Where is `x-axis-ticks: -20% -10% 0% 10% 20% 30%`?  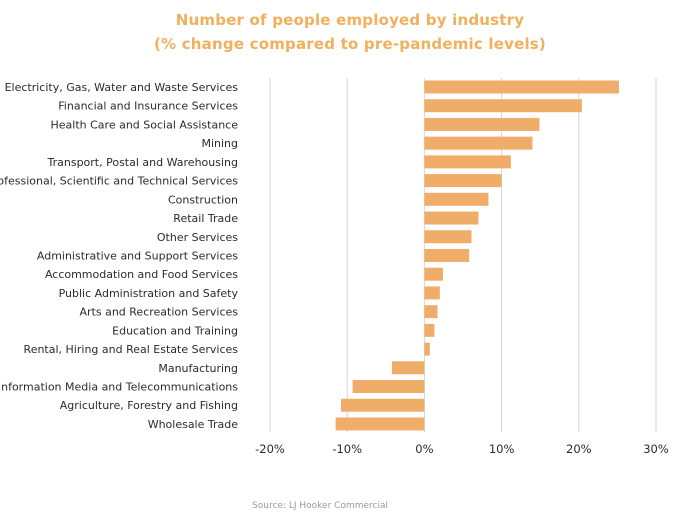
x-axis-ticks: -20% -10% 0% 10% 20% 30% is located at coordinates (462, 449).